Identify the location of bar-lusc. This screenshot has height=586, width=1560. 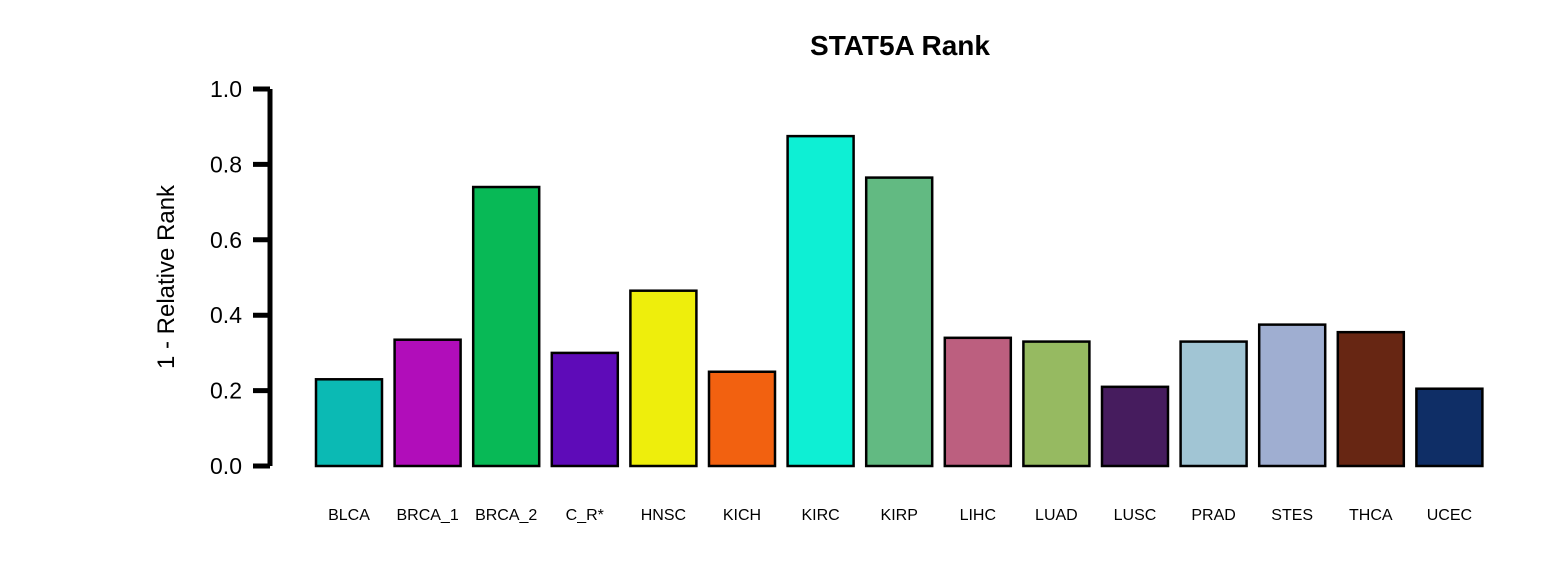
(1135, 426).